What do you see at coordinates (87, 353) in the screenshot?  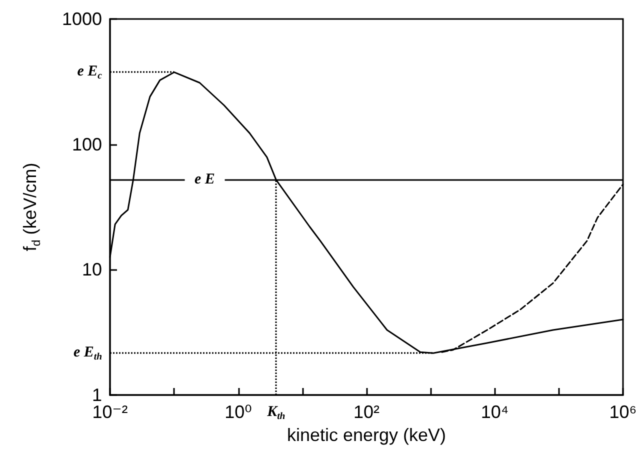 I see `ref-line-label: e E$_{th}$` at bounding box center [87, 353].